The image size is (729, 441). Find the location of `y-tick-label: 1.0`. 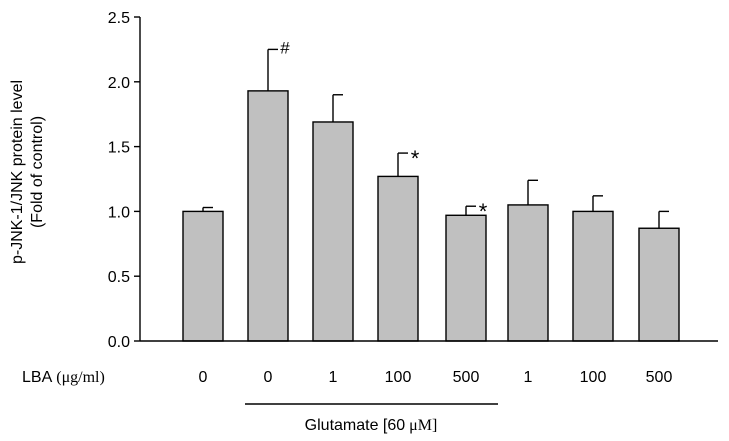

y-tick-label: 1.0 is located at coordinates (119, 212).